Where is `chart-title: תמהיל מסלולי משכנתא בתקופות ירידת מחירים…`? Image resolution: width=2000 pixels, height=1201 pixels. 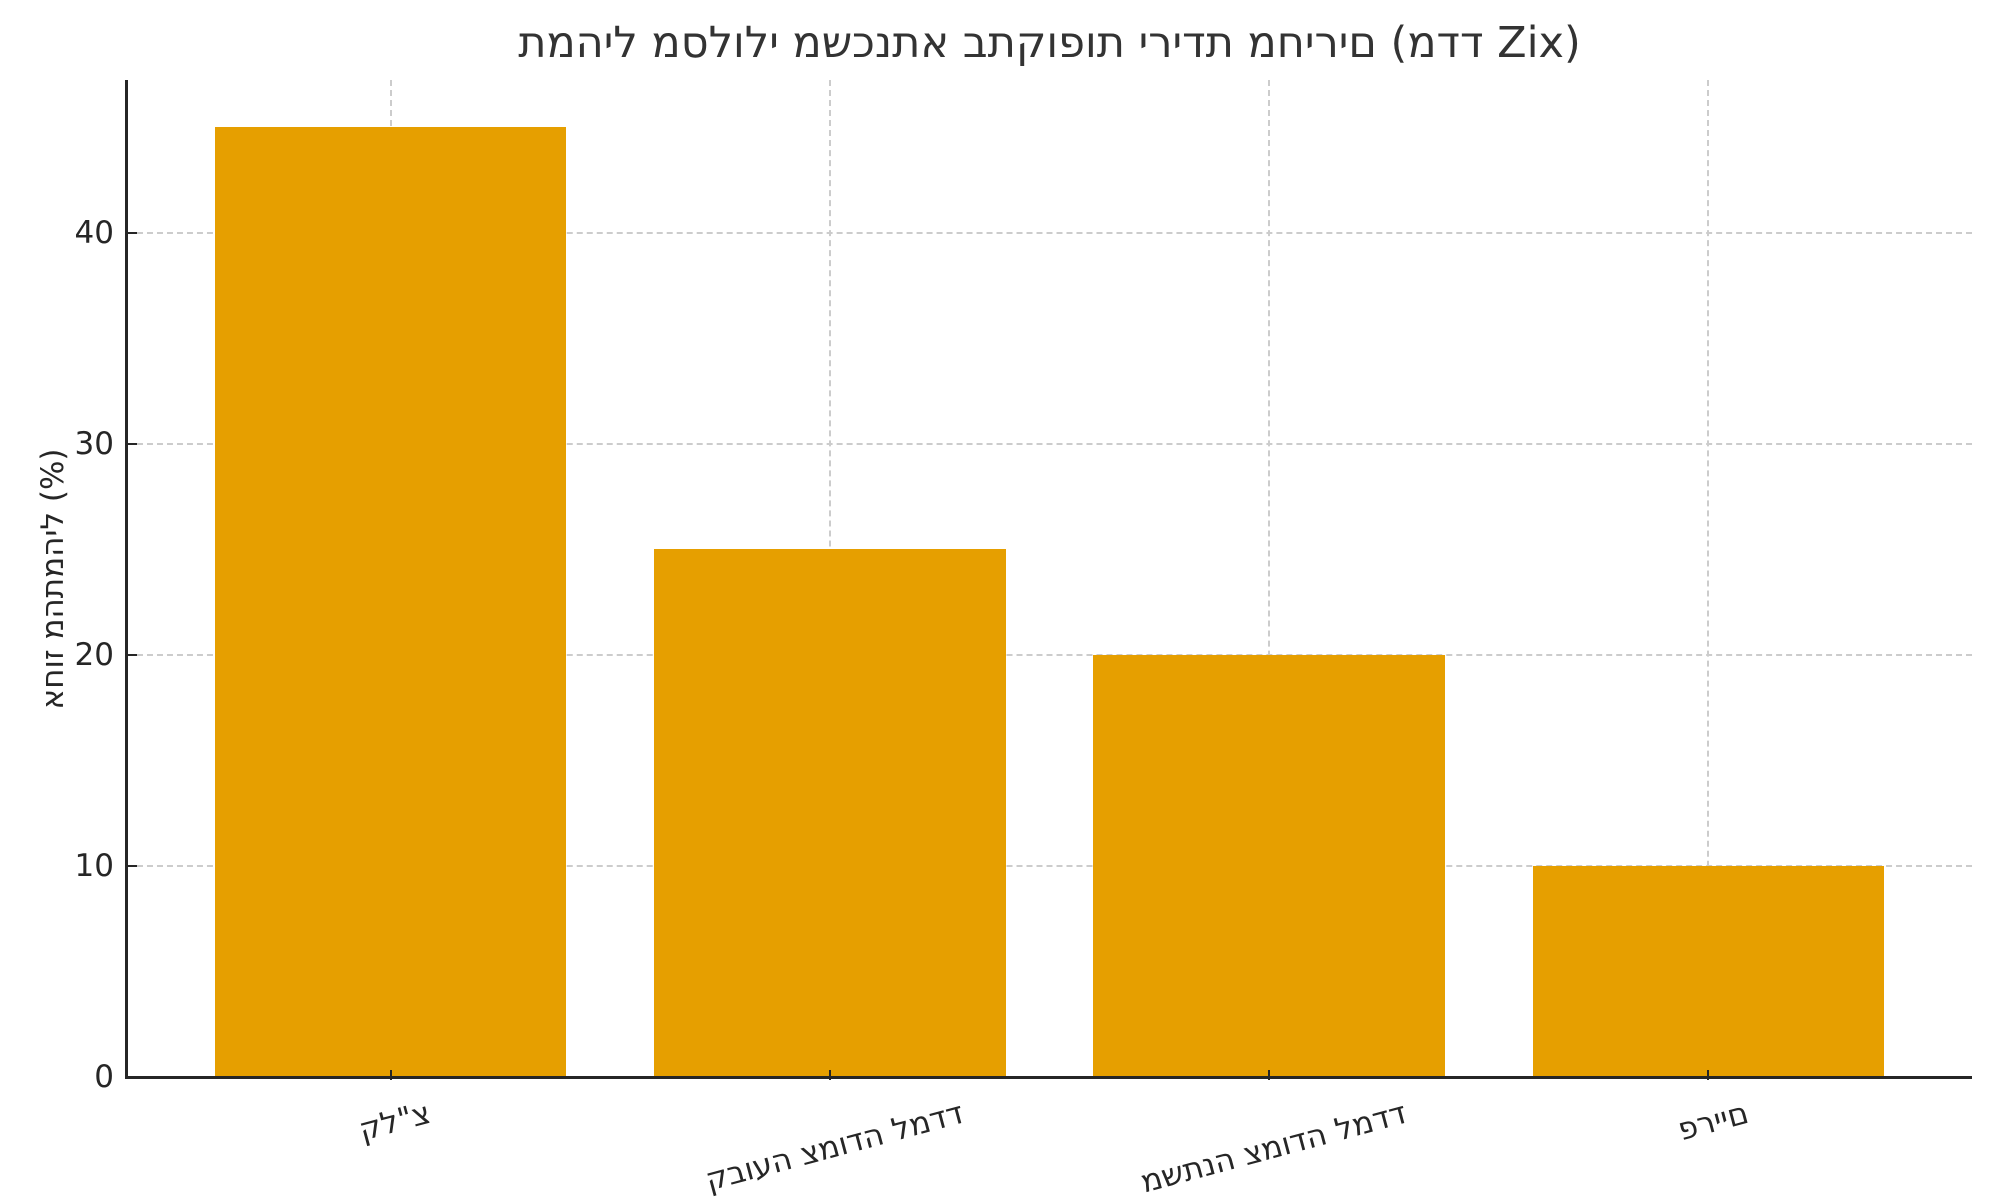 chart-title: תמהיל מסלולי משכנתא בתקופות ירידת מחירים… is located at coordinates (1049, 43).